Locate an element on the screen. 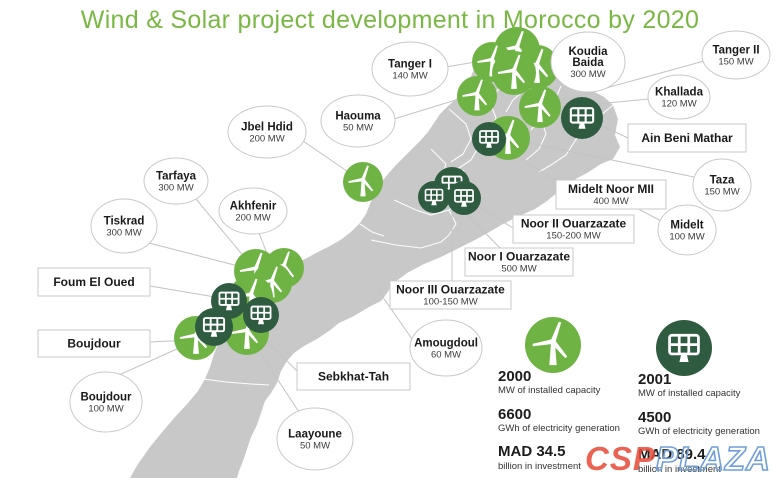 The image size is (780, 490). project-name: Tiskrad is located at coordinates (124, 222).